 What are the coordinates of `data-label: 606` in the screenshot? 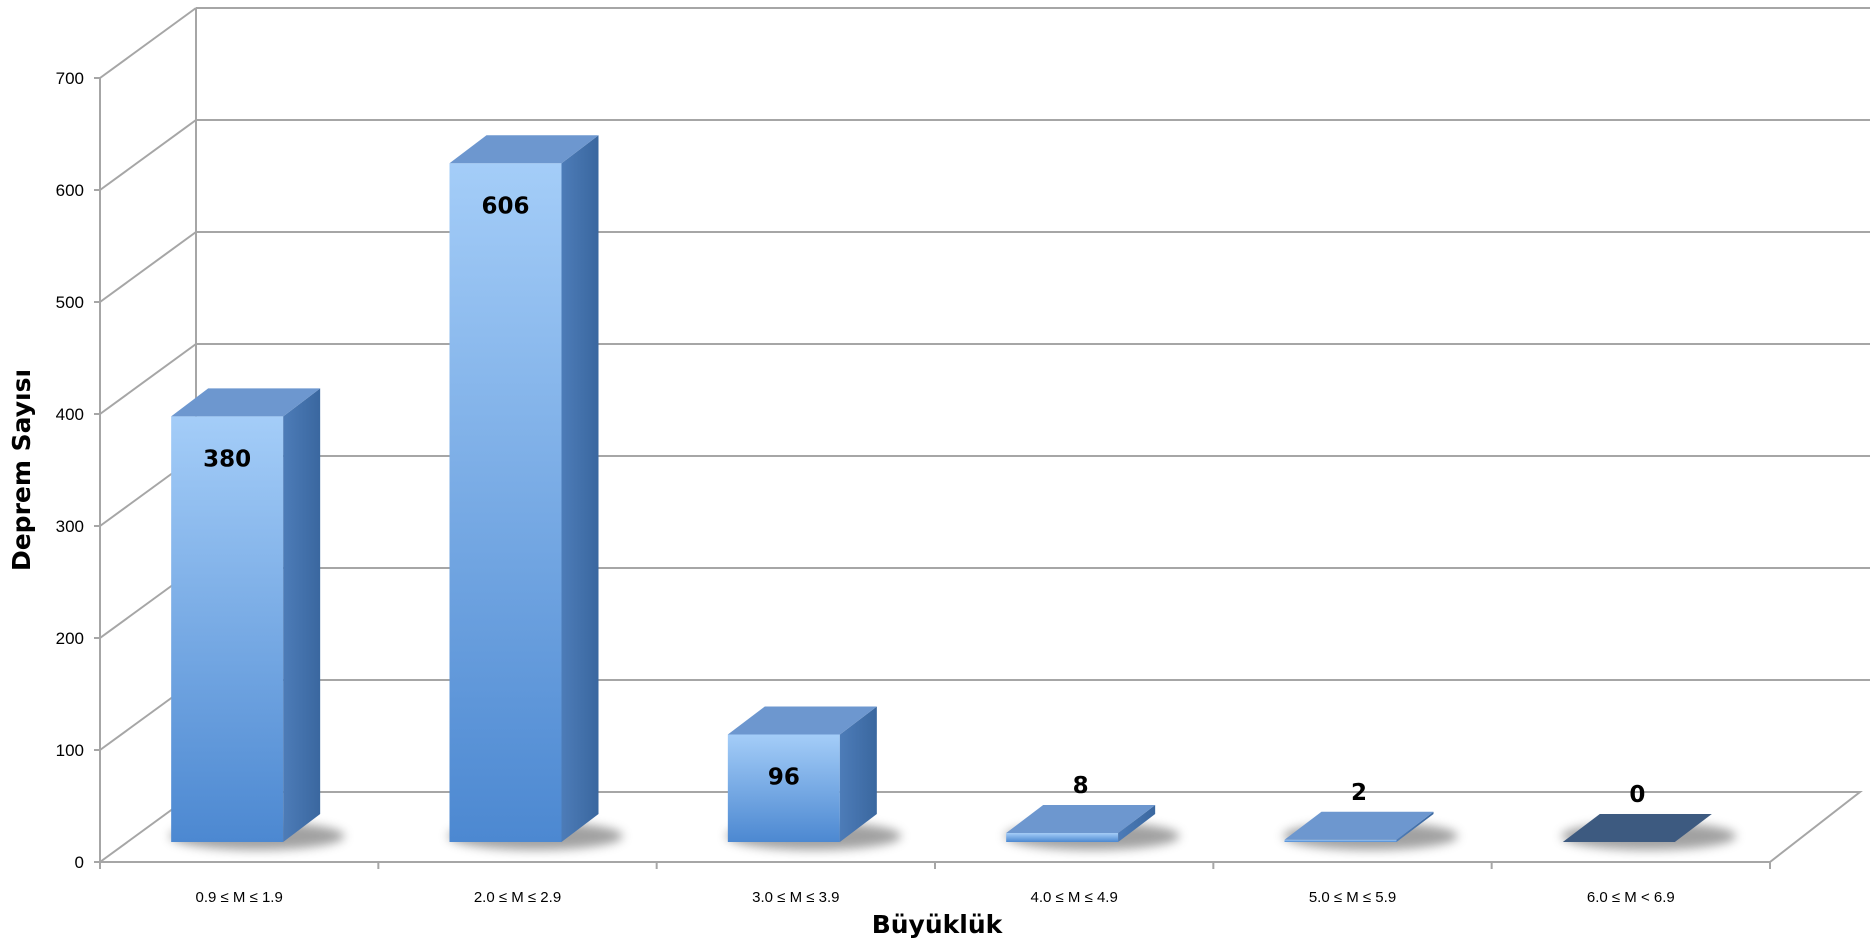 It's located at (505, 206).